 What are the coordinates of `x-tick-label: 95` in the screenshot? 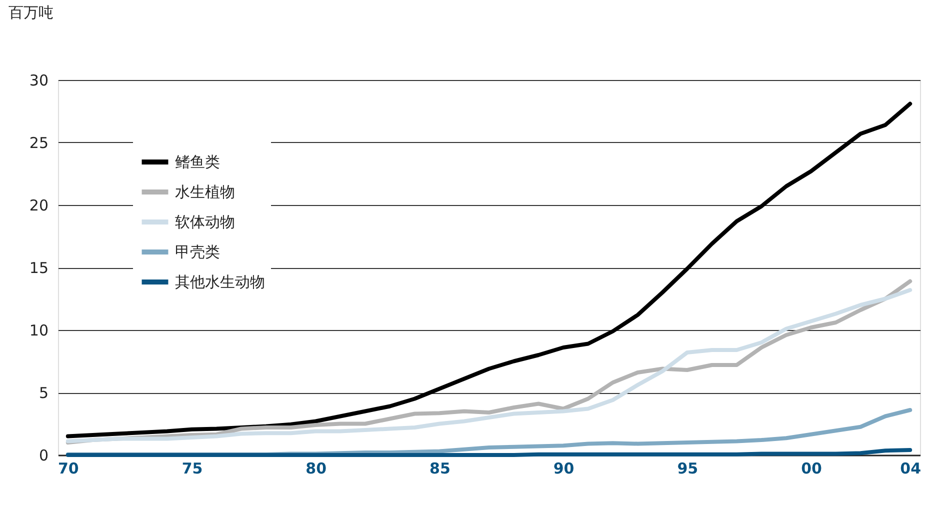 It's located at (687, 469).